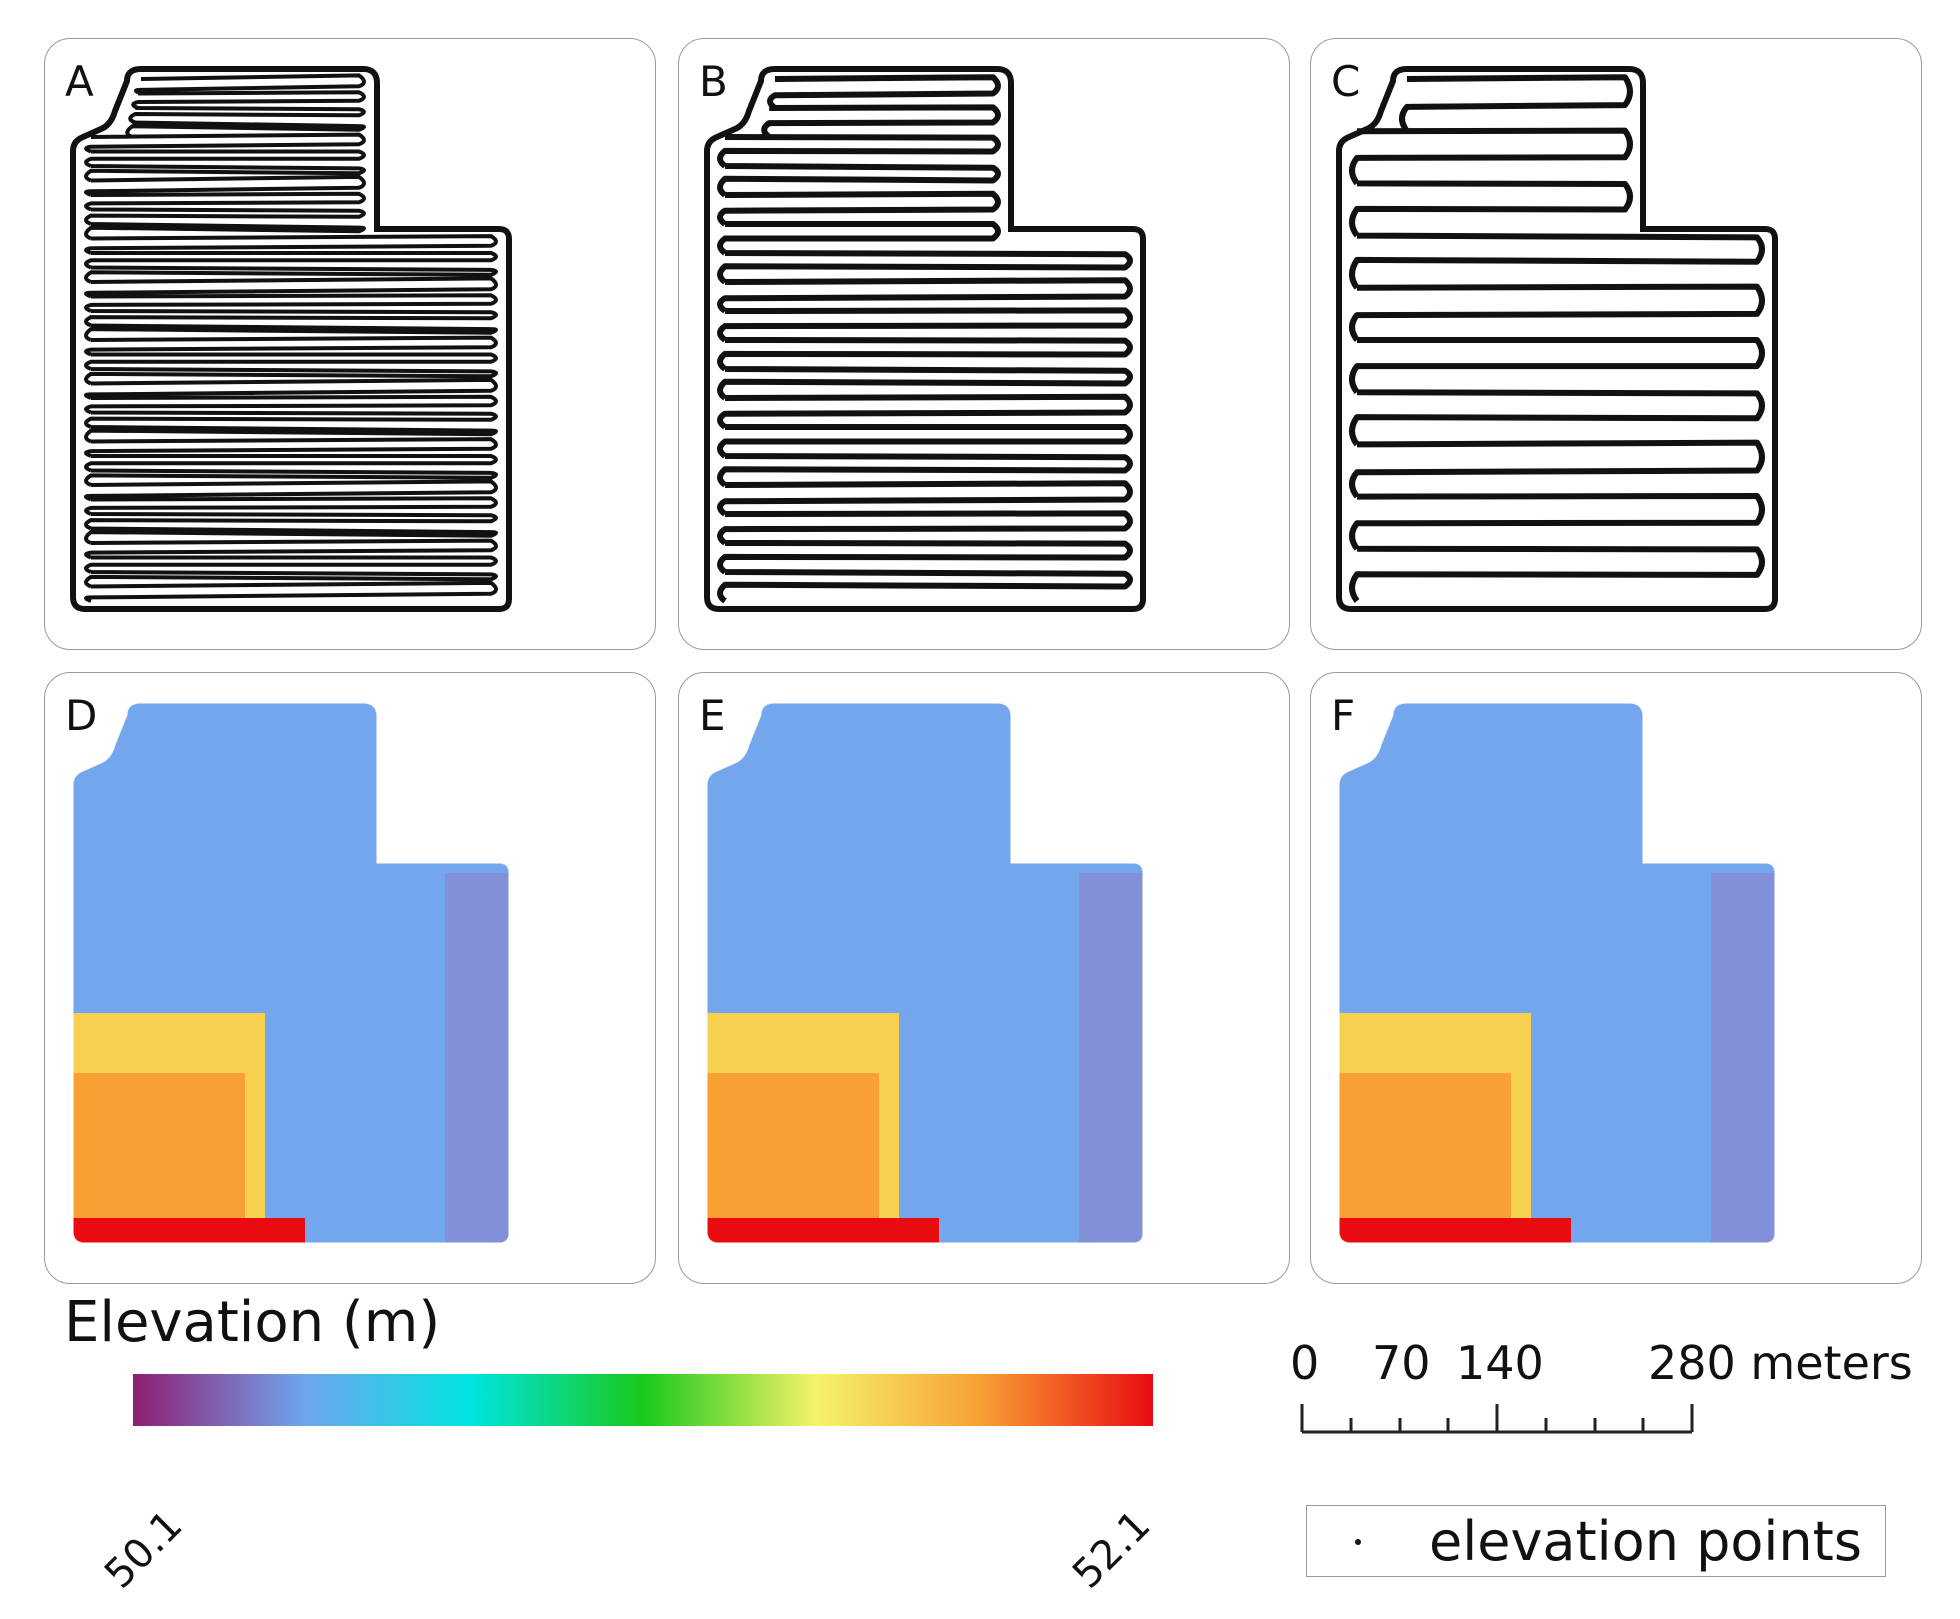  I want to click on colorbar-min-label: 50.1, so click(144, 1550).